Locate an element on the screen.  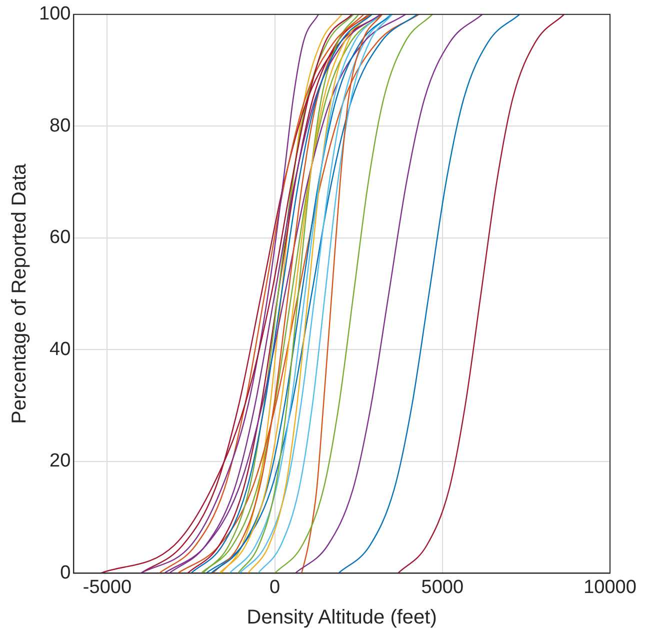
x-axis-title: Density Altitude (feet) is located at coordinates (341, 617).